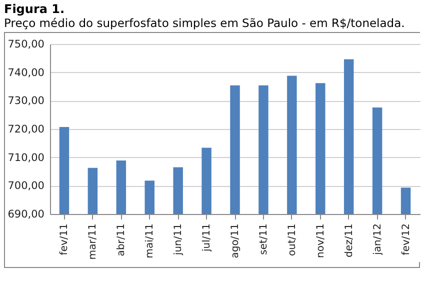 This screenshot has width=429, height=286. What do you see at coordinates (26, 101) in the screenshot?
I see `y-tick-label: 730,00` at bounding box center [26, 101].